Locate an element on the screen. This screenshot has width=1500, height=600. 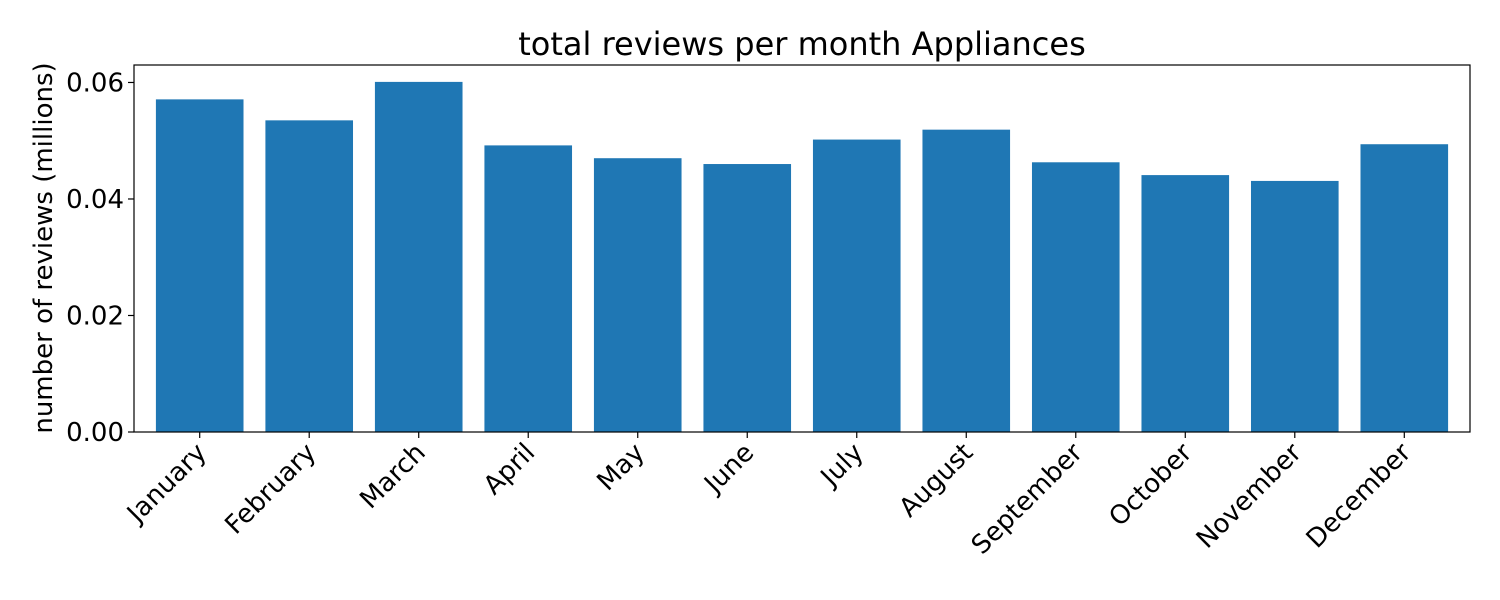
x-tick-label: September is located at coordinates (1027, 499).